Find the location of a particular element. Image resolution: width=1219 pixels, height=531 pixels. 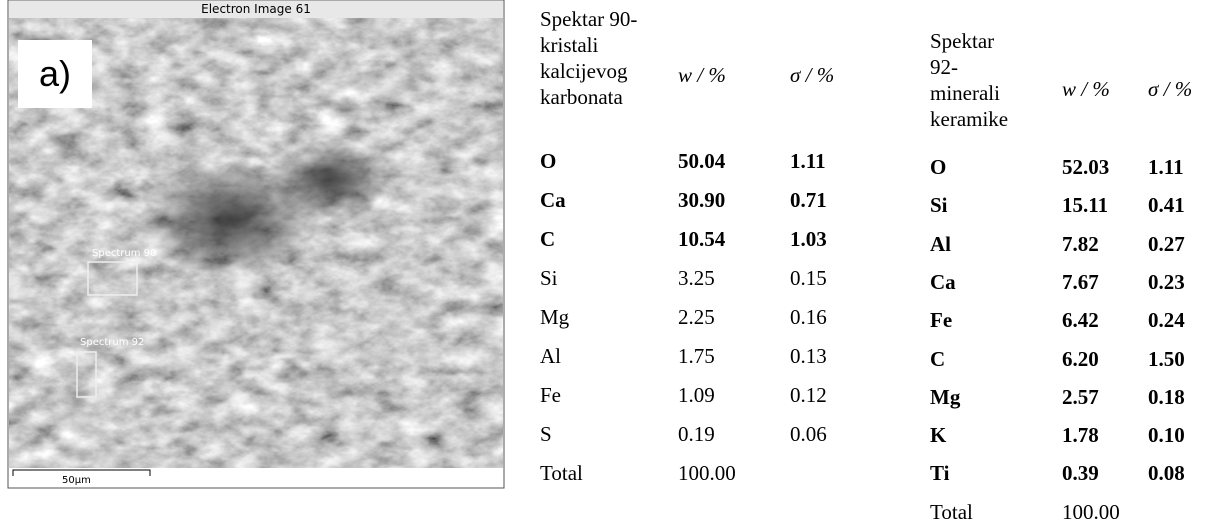

table-cell: 0.12 is located at coordinates (808, 395).